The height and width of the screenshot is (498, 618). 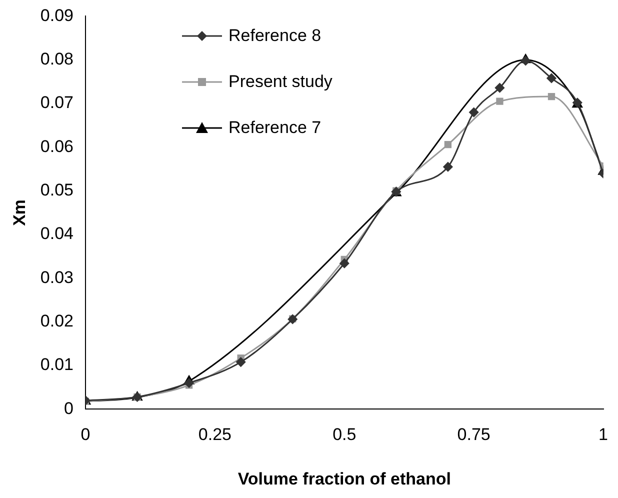 I want to click on y-tick-label: 0.01, so click(x=57, y=364).